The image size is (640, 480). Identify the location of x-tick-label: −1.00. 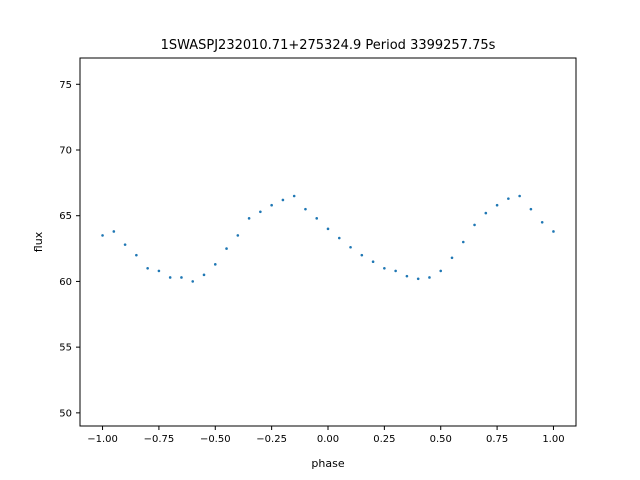
(102, 439).